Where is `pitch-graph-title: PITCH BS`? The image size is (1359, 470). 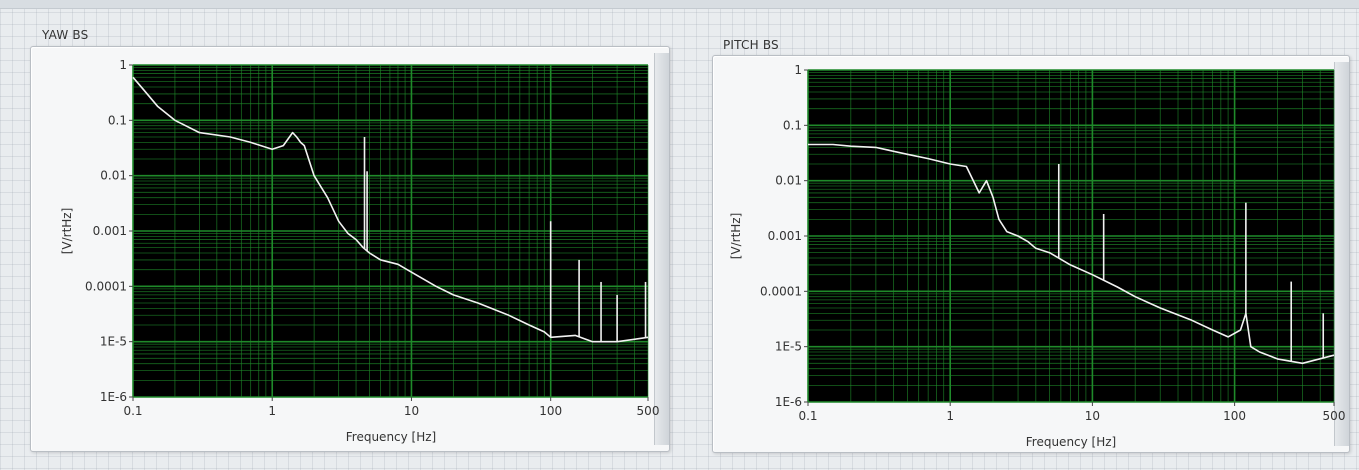
pitch-graph-title: PITCH BS is located at coordinates (751, 45).